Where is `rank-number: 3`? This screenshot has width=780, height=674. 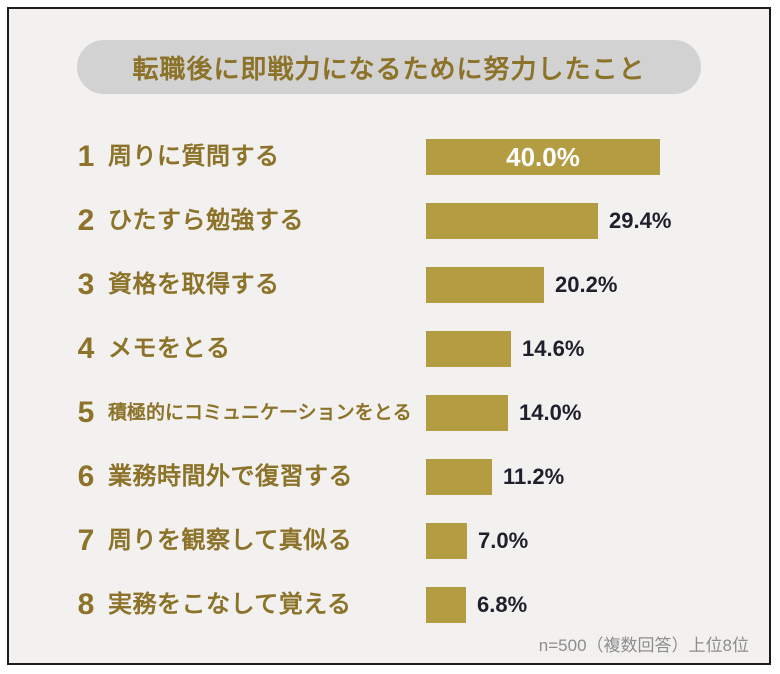 rank-number: 3 is located at coordinates (86, 284).